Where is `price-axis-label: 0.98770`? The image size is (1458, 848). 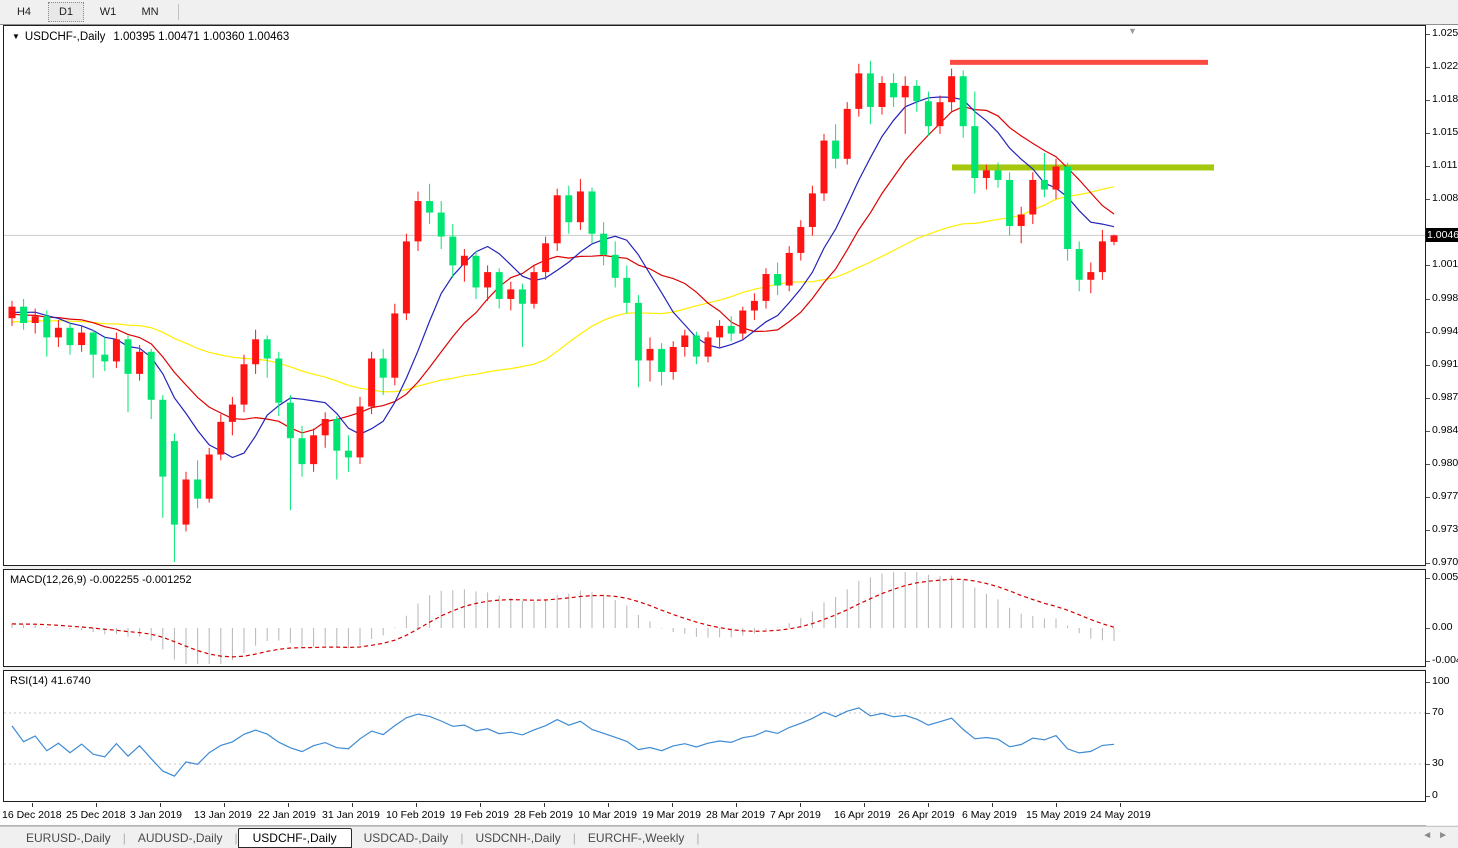 price-axis-label: 0.98770 is located at coordinates (1445, 396).